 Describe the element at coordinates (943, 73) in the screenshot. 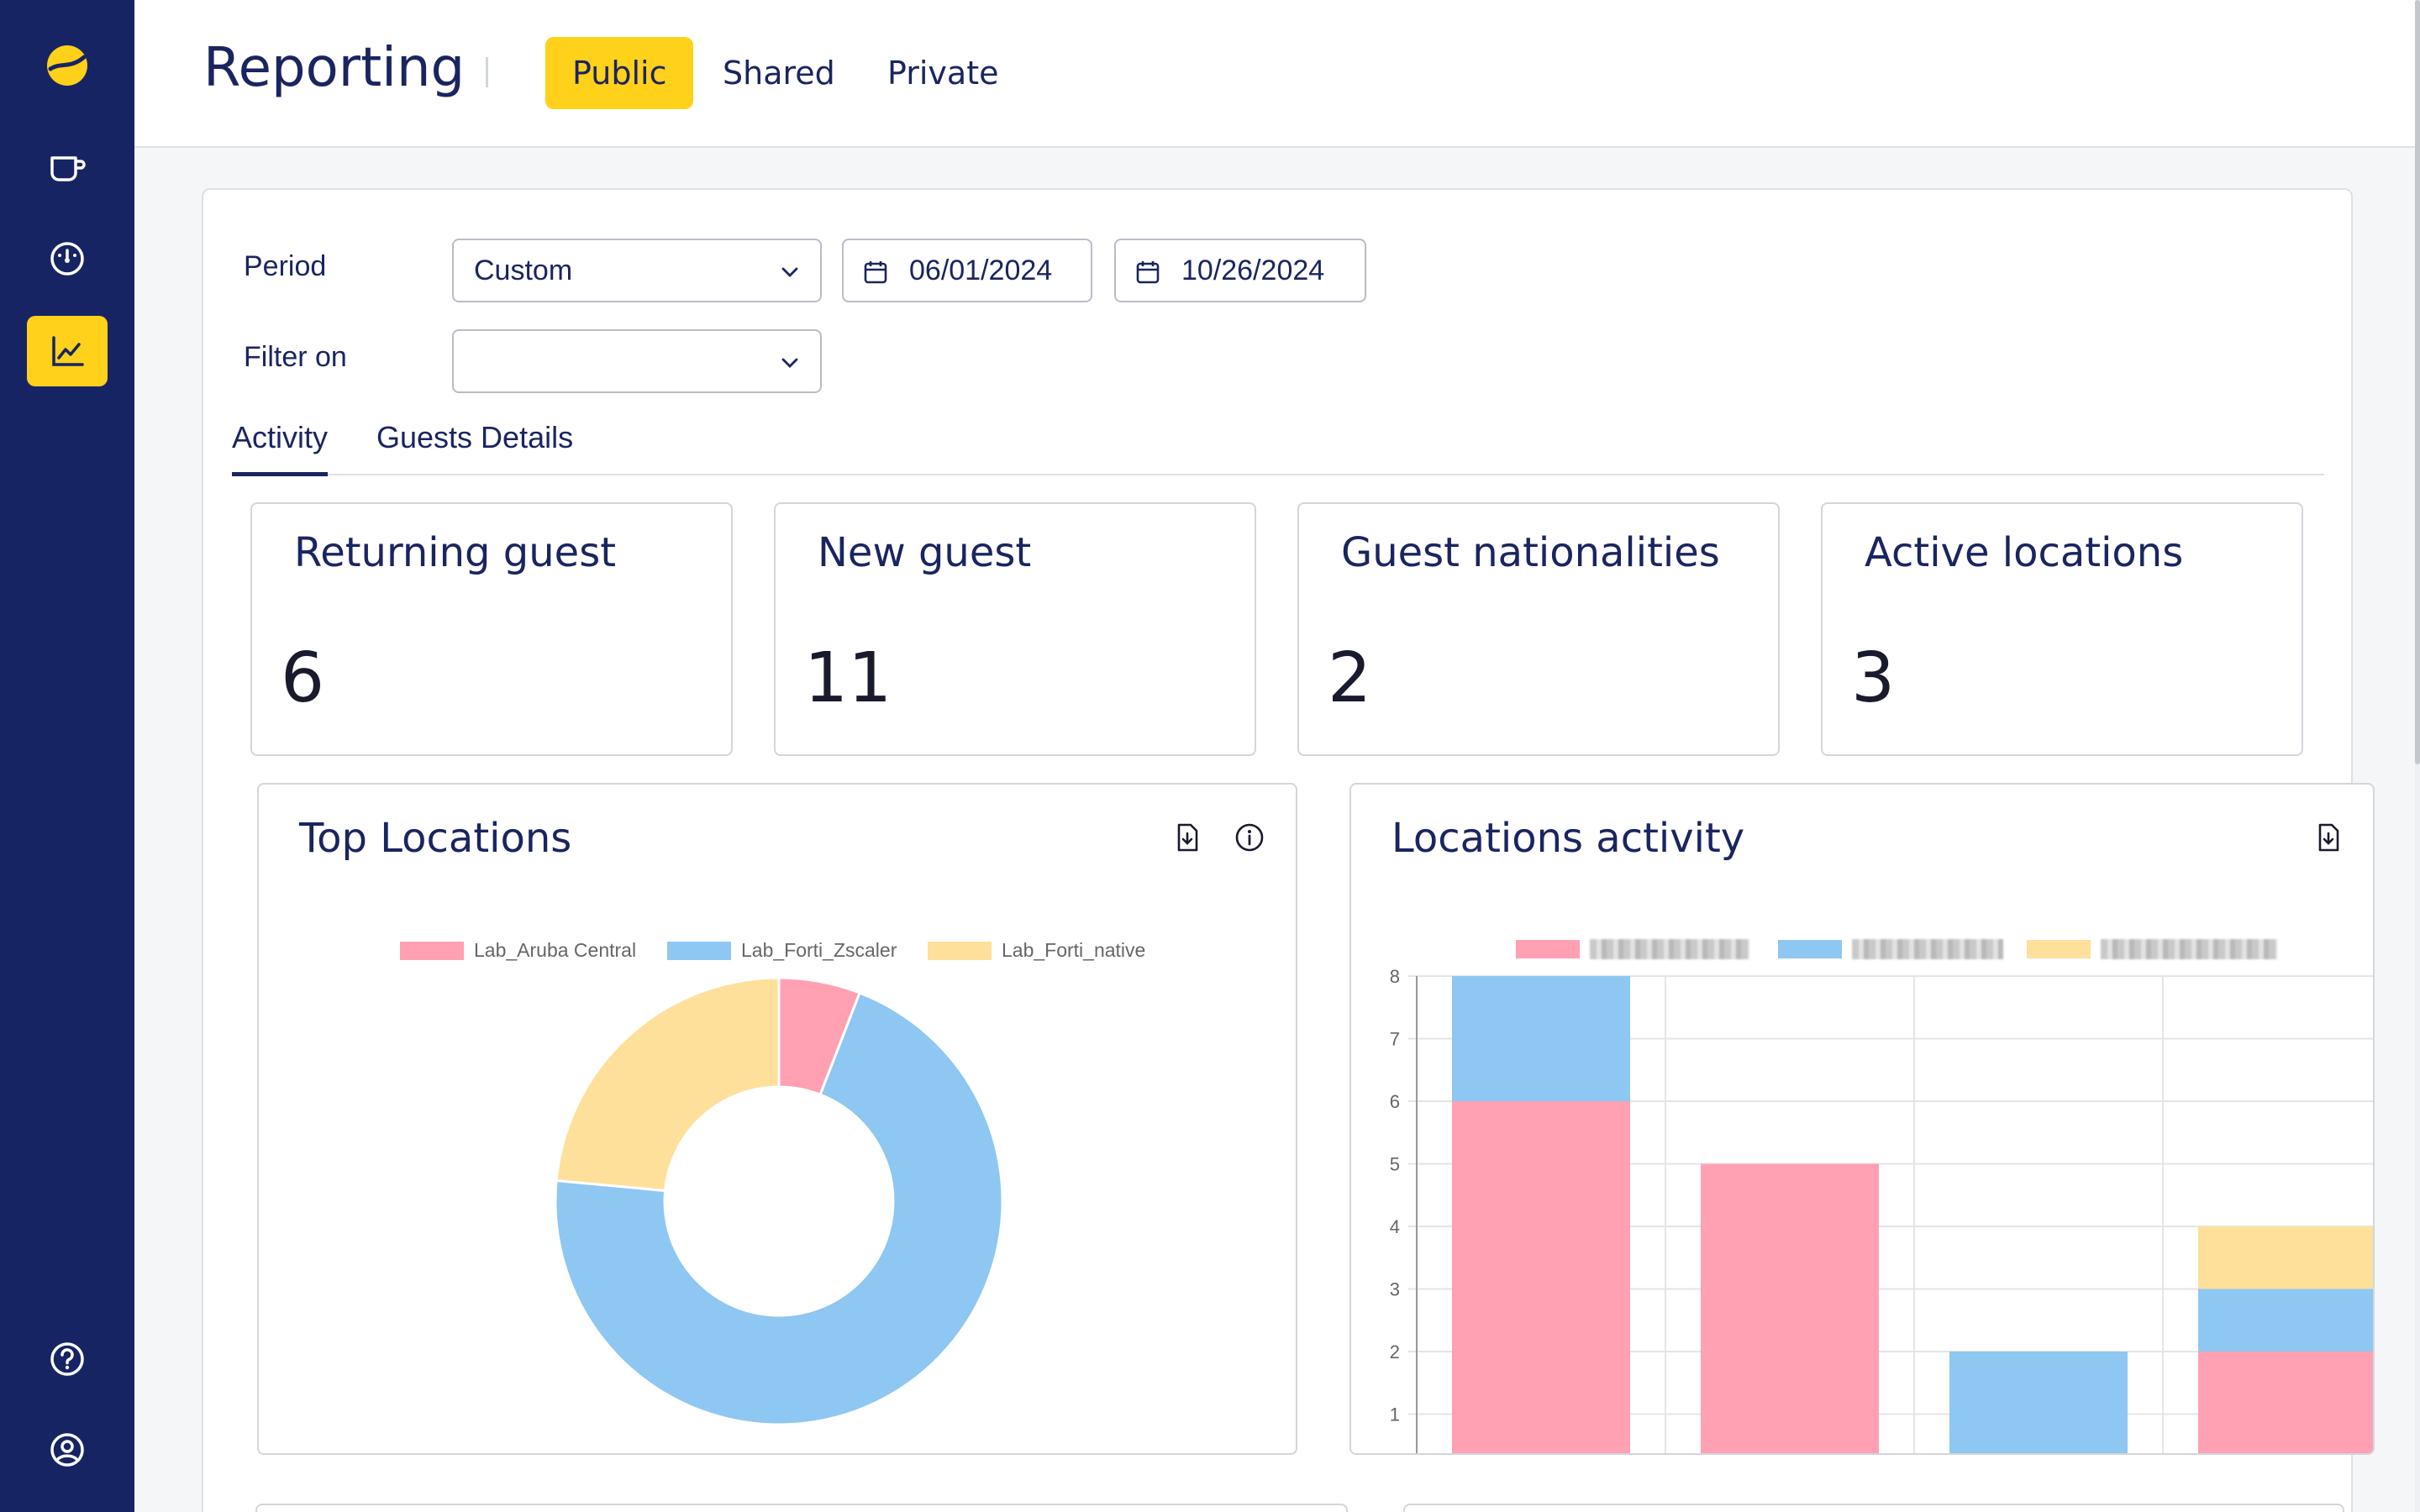

I see `tab-private: Private` at that location.